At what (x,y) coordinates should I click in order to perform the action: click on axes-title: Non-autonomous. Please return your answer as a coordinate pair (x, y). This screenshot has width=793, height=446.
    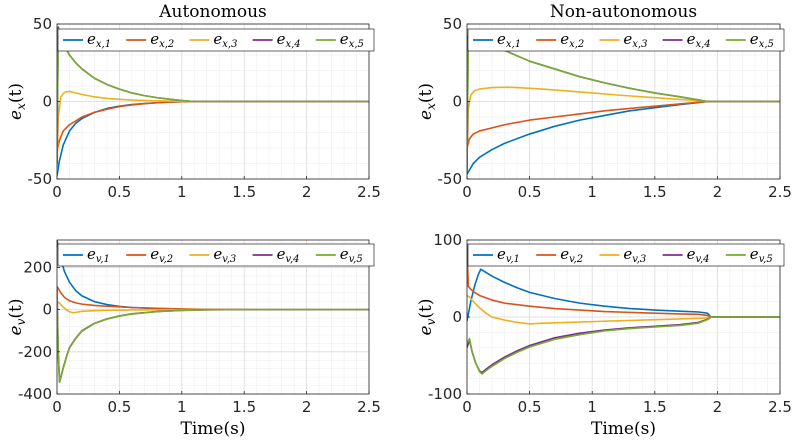
    Looking at the image, I should click on (623, 12).